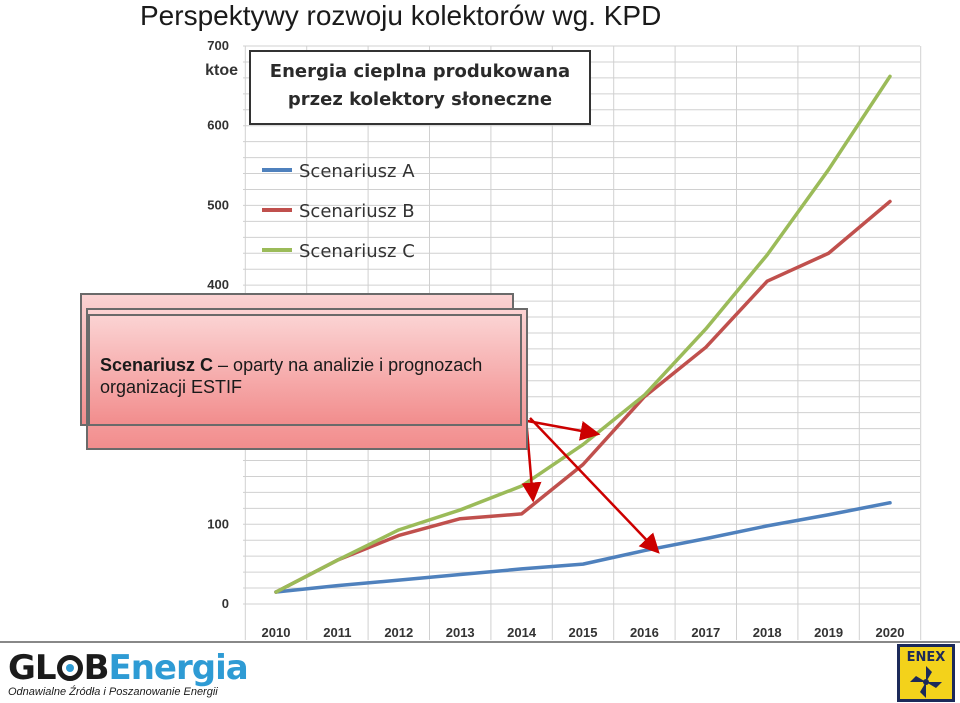  I want to click on y-tick-label: 600, so click(218, 125).